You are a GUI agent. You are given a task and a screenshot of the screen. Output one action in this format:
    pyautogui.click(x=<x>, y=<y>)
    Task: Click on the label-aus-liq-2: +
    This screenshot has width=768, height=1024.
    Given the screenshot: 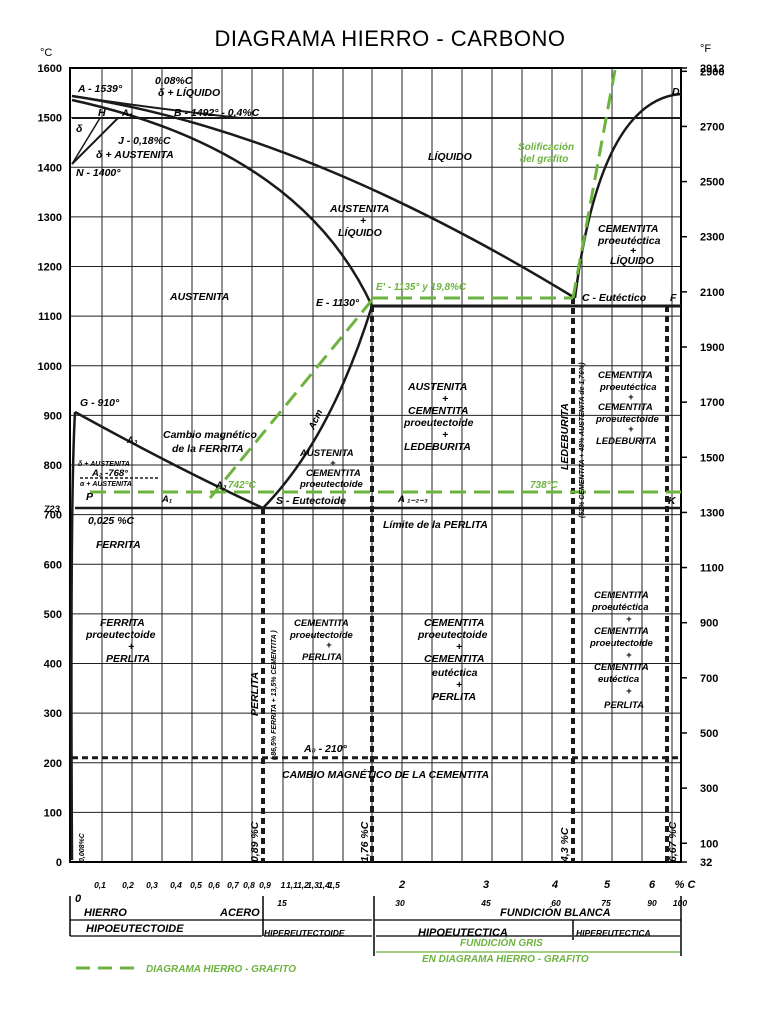 What is the action you would take?
    pyautogui.click(x=363, y=221)
    